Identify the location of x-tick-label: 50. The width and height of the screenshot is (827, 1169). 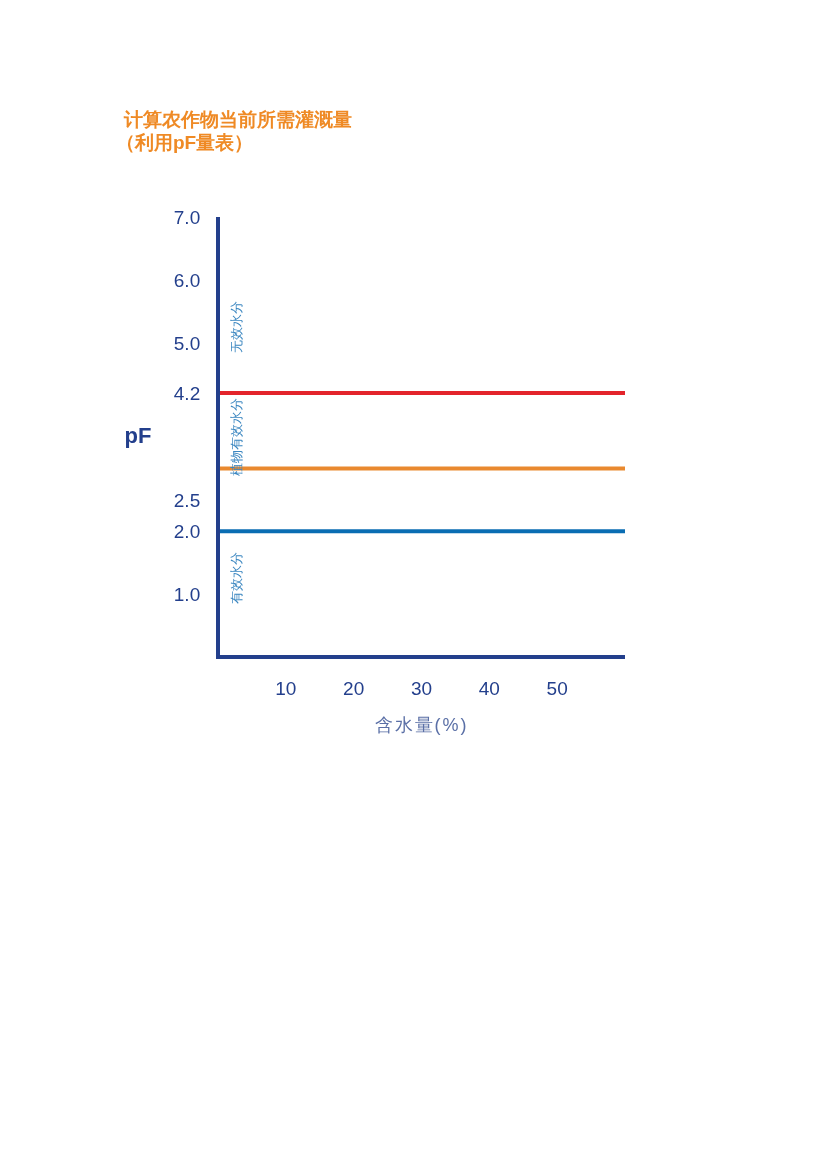
(557, 688).